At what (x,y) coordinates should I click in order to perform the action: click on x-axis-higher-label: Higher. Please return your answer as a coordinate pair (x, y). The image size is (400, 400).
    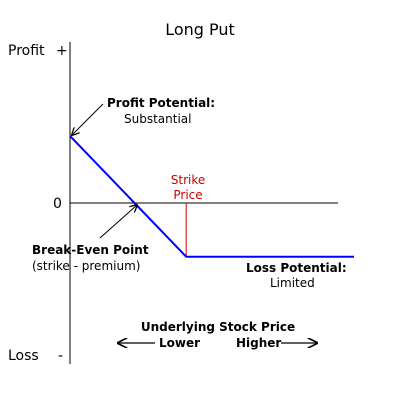
    Looking at the image, I should click on (258, 343).